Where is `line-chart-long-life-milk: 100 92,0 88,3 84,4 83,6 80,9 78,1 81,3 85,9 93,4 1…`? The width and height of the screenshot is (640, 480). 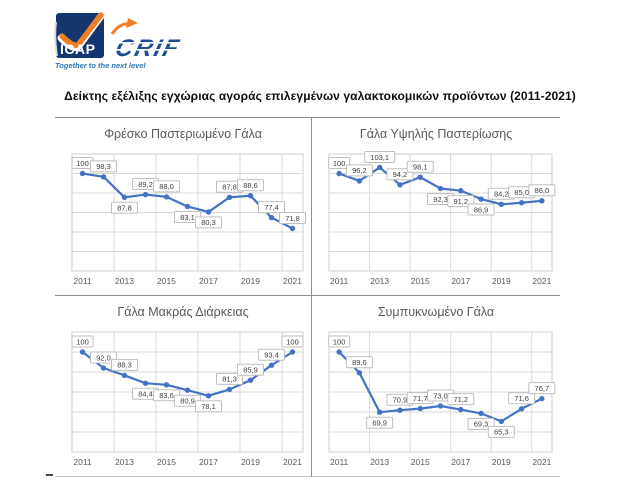
line-chart-long-life-milk: 100 92,0 88,3 84,4 83,6 80,9 78,1 81,3 85,9 93,4 1… is located at coordinates (187, 399).